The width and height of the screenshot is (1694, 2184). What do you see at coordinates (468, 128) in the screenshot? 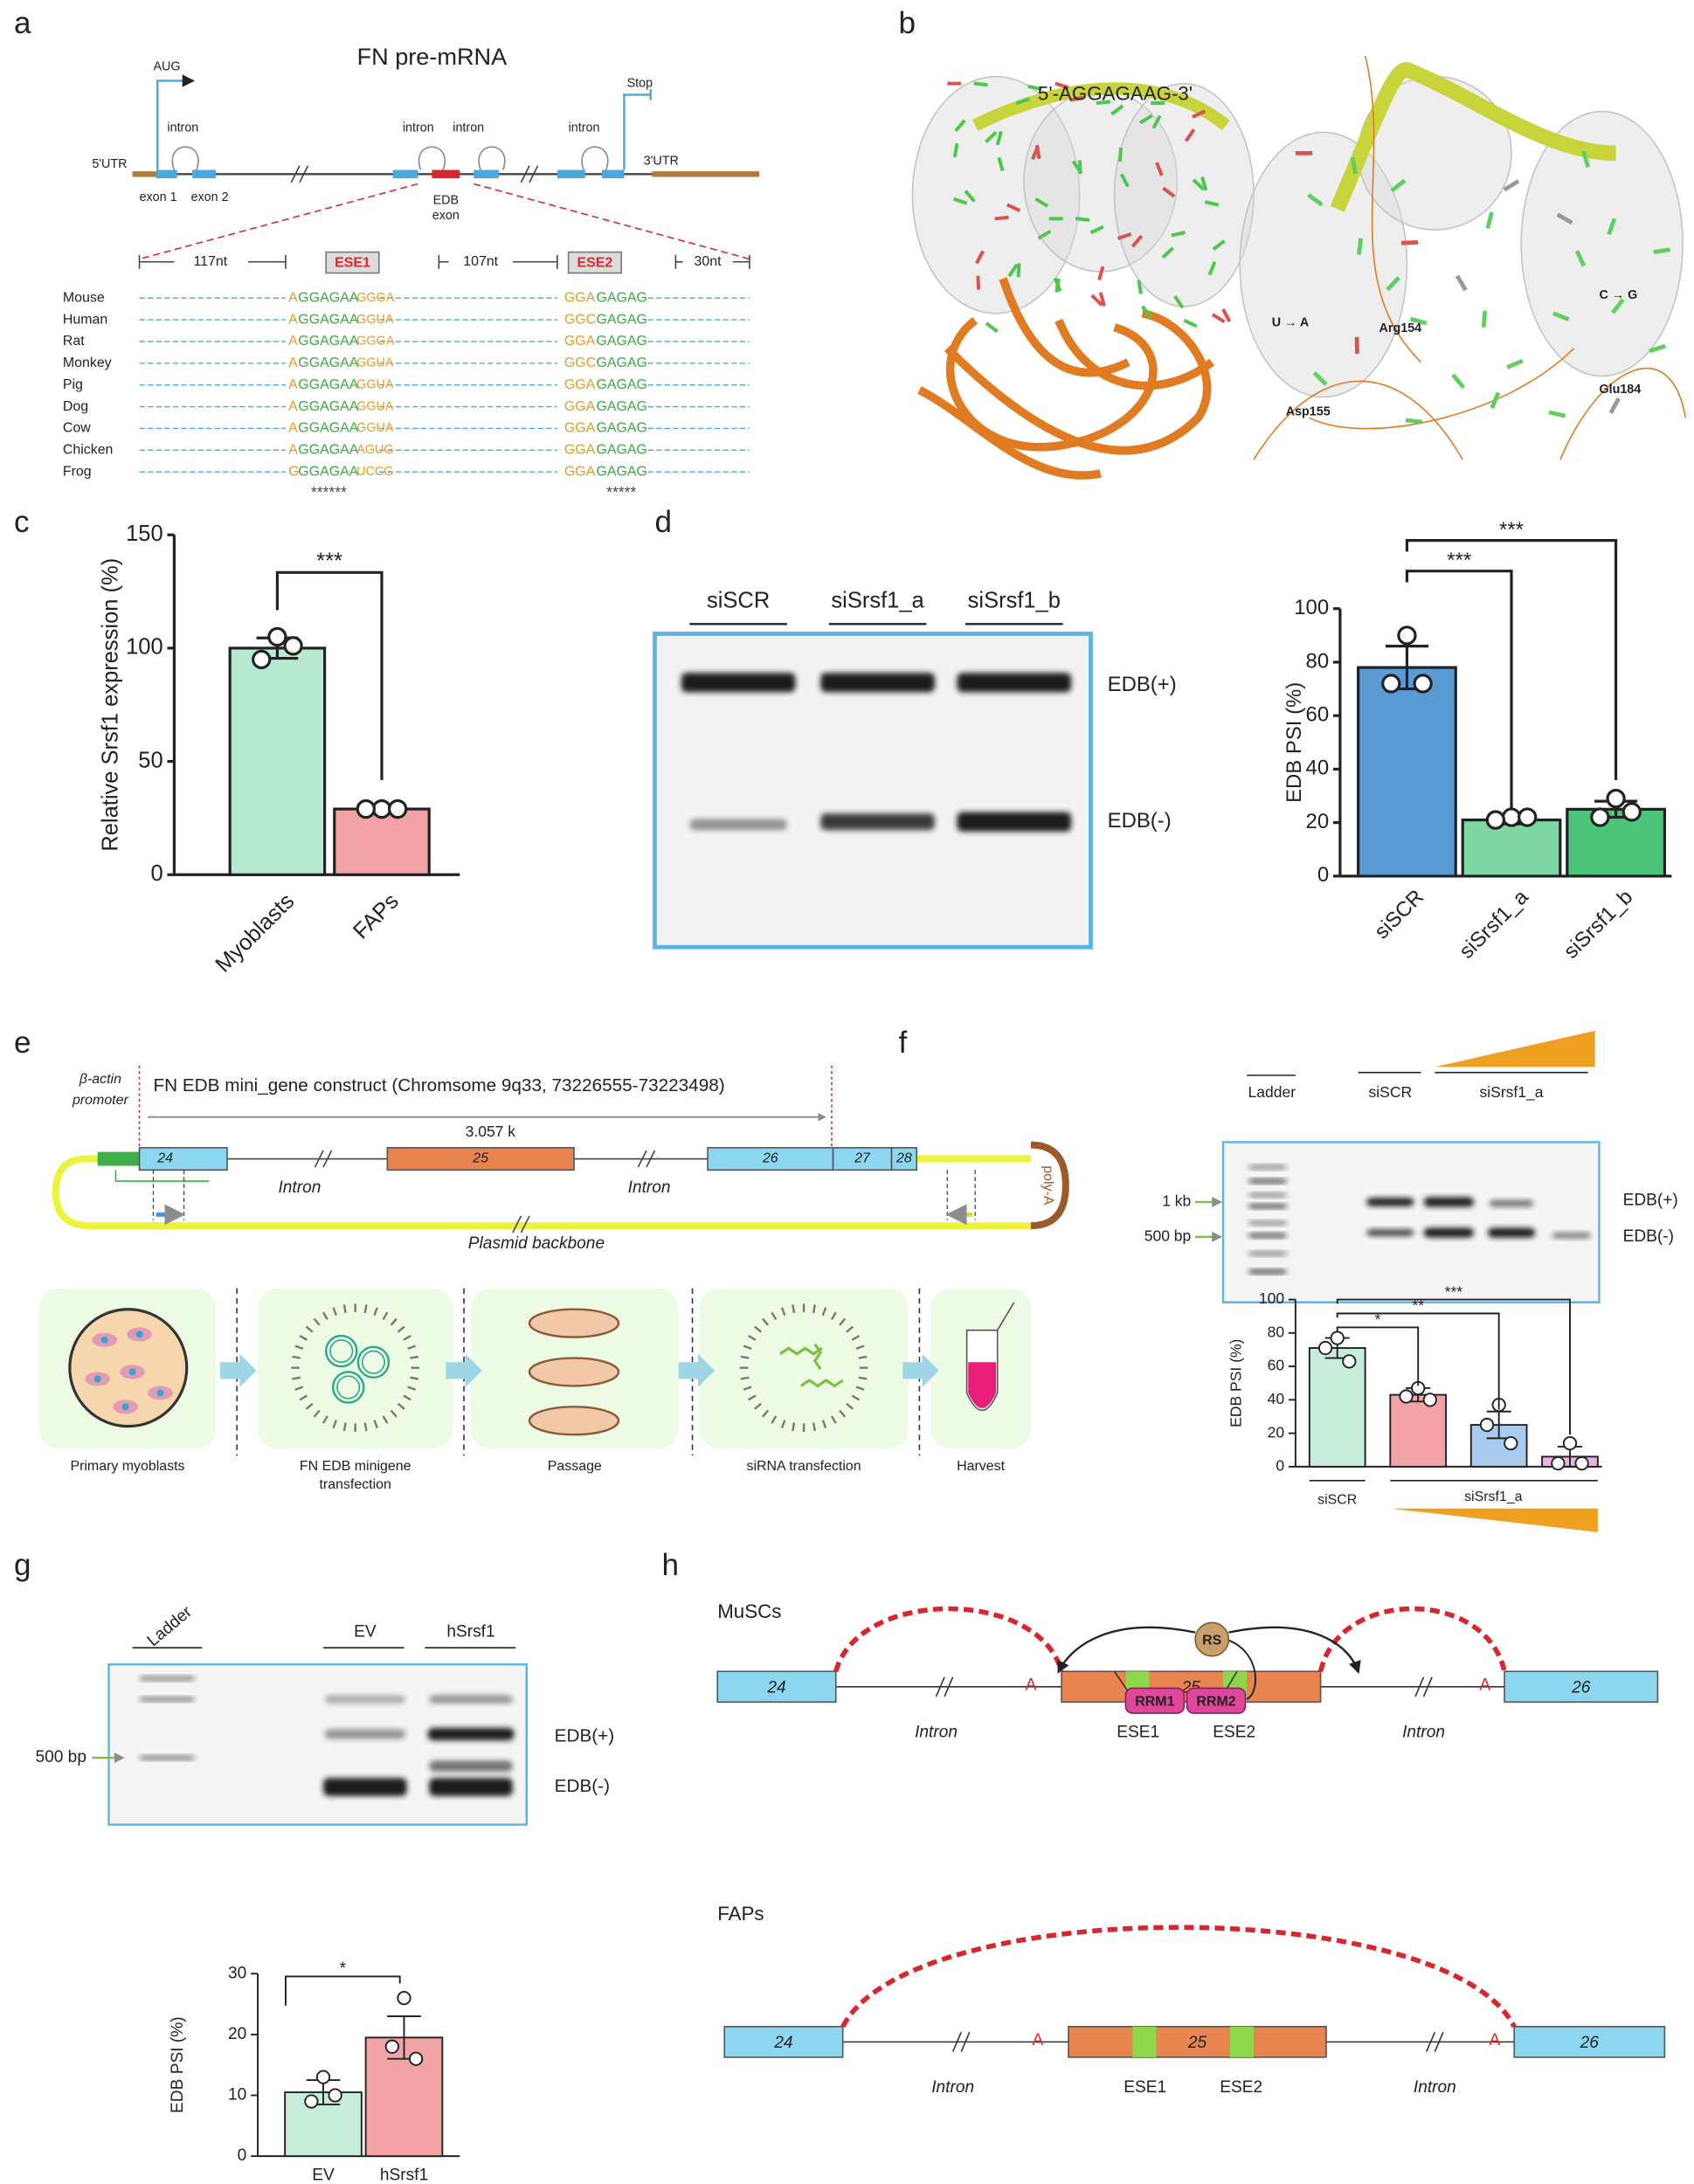
I see `label: intron` at bounding box center [468, 128].